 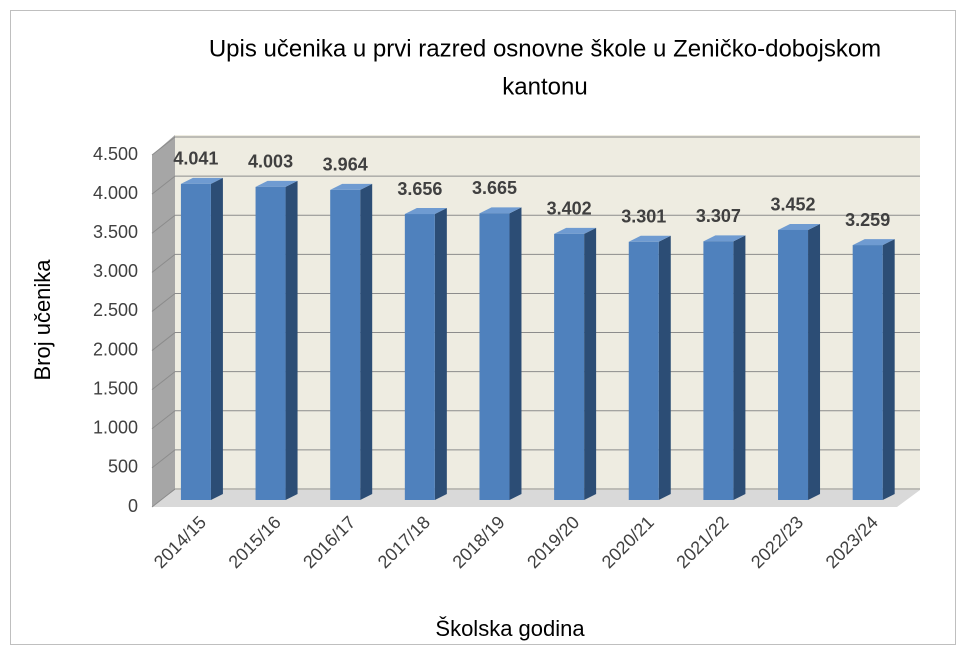 I want to click on data-label: 4.041, so click(x=195, y=159).